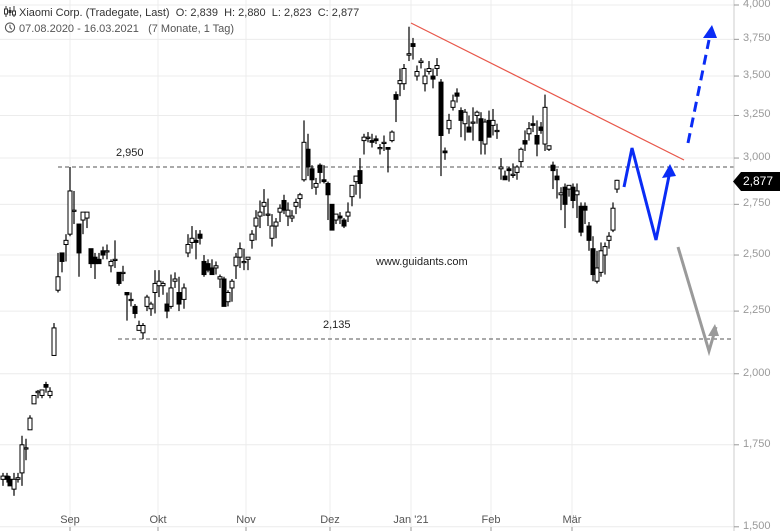  What do you see at coordinates (252, 13) in the screenshot?
I see `high-value: 2,880` at bounding box center [252, 13].